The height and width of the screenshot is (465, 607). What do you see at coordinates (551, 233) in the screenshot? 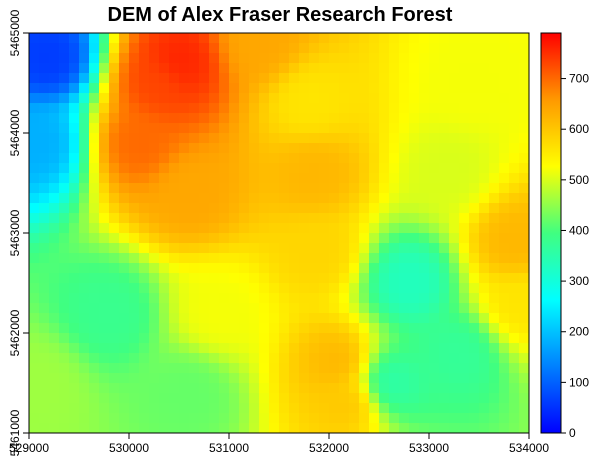
I see `colorbar` at bounding box center [551, 233].